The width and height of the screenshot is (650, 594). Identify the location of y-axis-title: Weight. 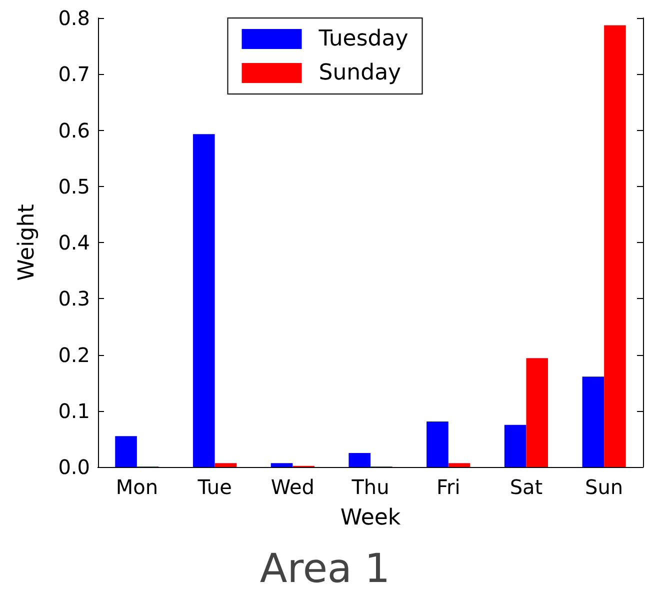
(27, 242).